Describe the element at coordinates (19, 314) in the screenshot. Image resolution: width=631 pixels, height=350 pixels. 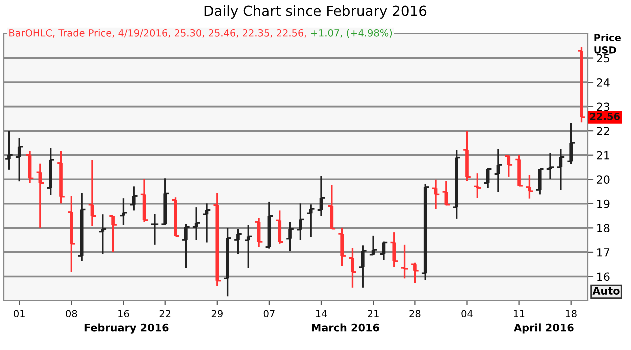
I see `x-tick-label: 01` at that location.